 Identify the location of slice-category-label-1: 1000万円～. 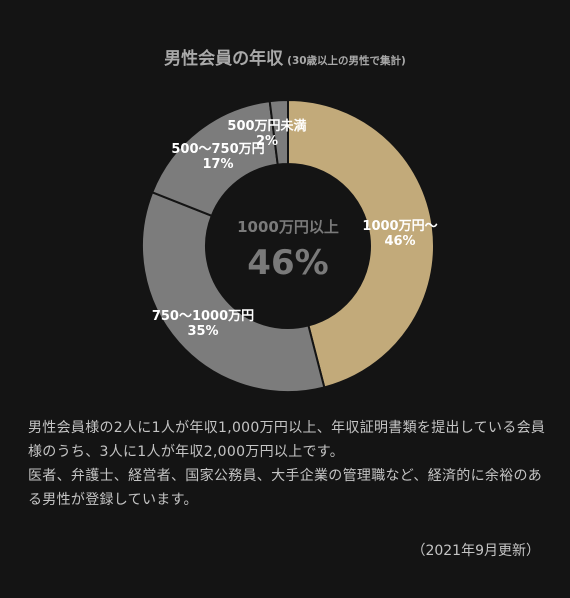
(399, 226).